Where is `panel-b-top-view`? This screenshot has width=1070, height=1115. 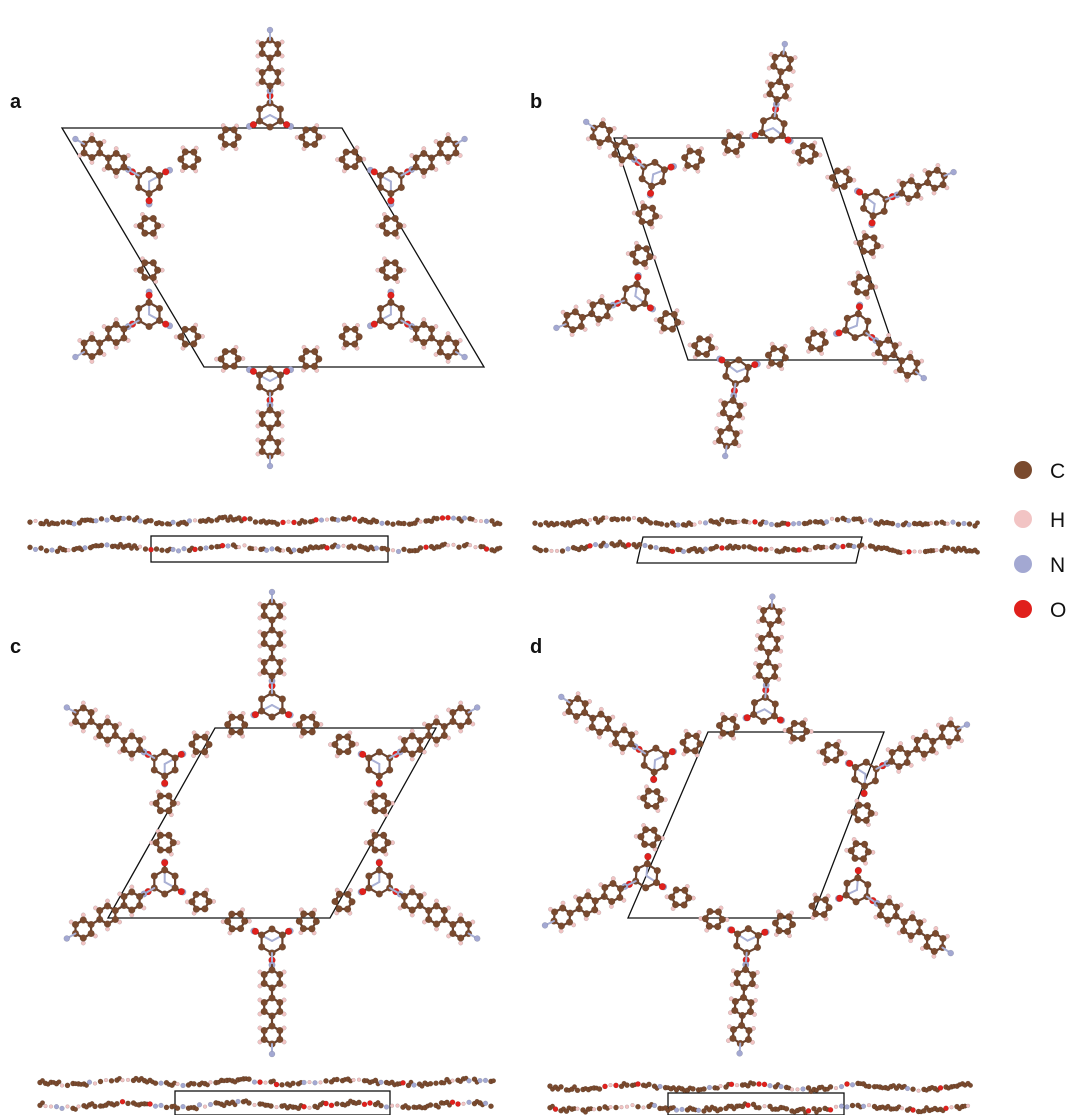 panel-b-top-view is located at coordinates (755, 250).